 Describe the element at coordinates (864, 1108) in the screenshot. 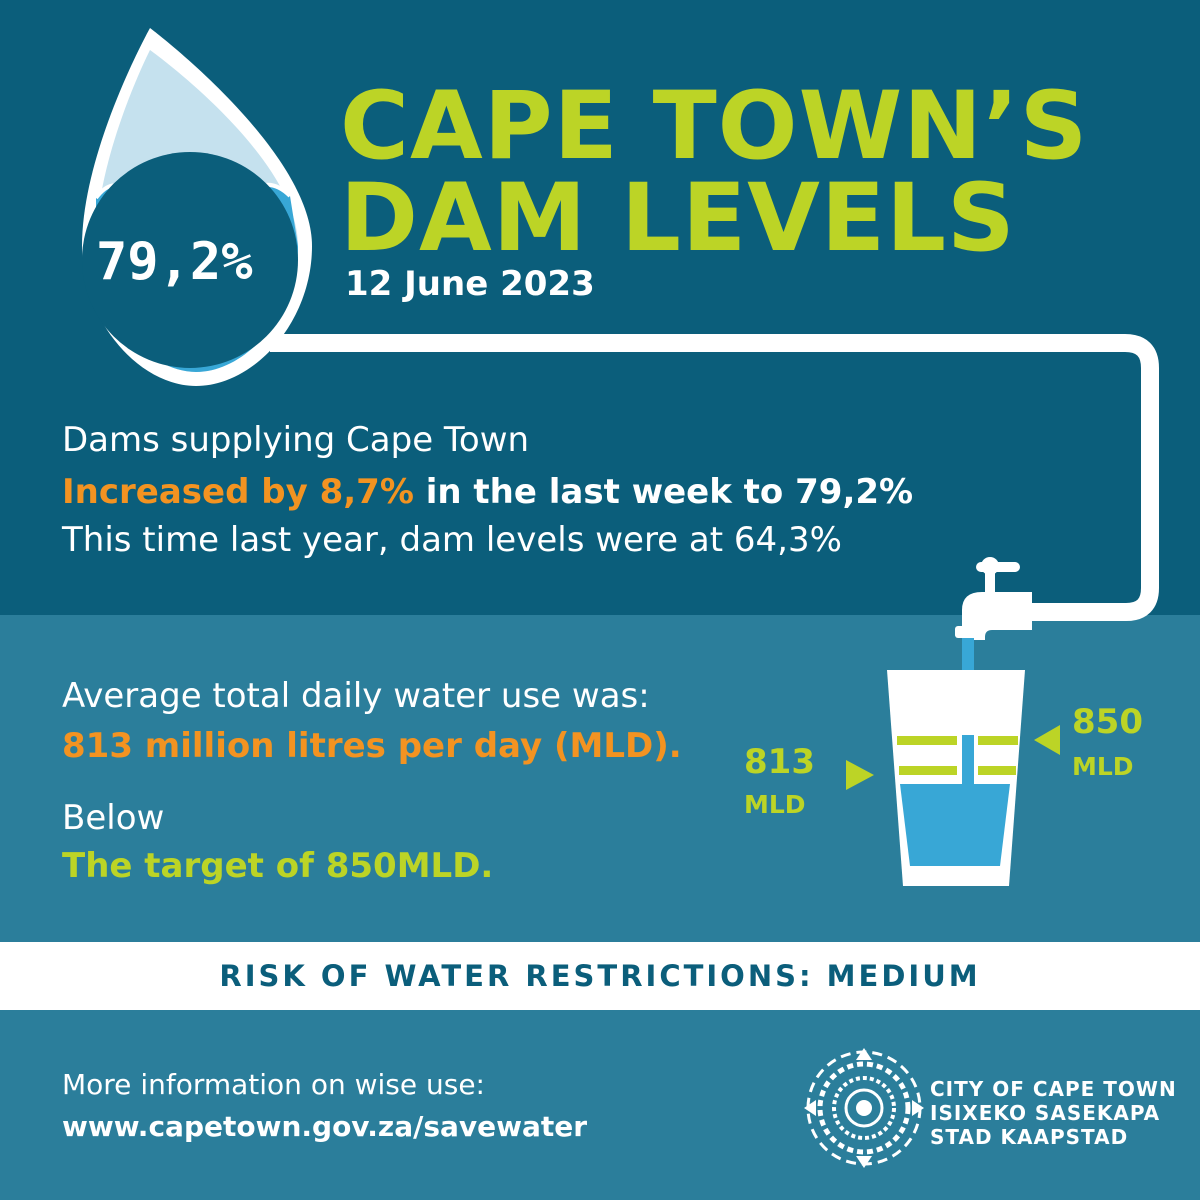

I see `city-emblem-icon` at that location.